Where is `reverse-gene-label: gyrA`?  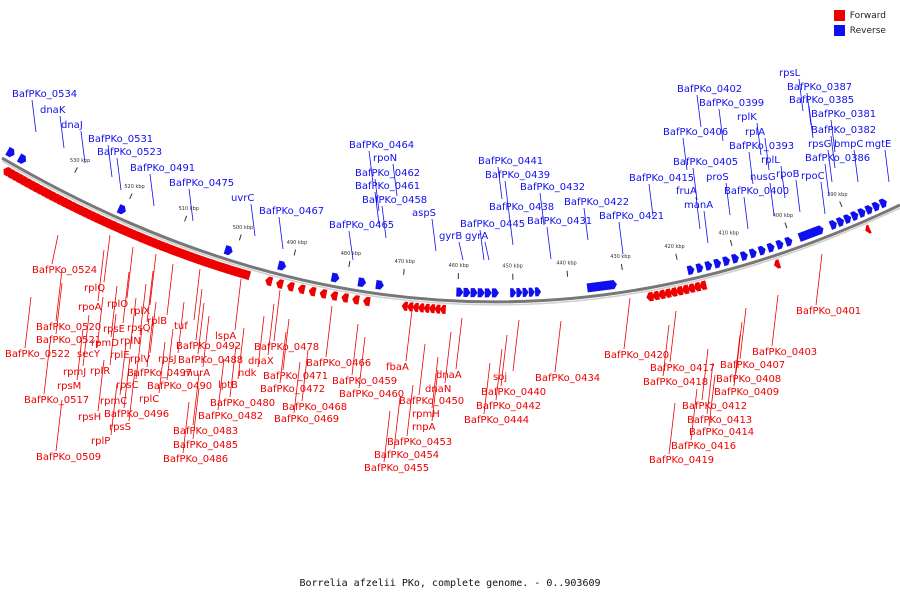 reverse-gene-label: gyrA is located at coordinates (476, 236).